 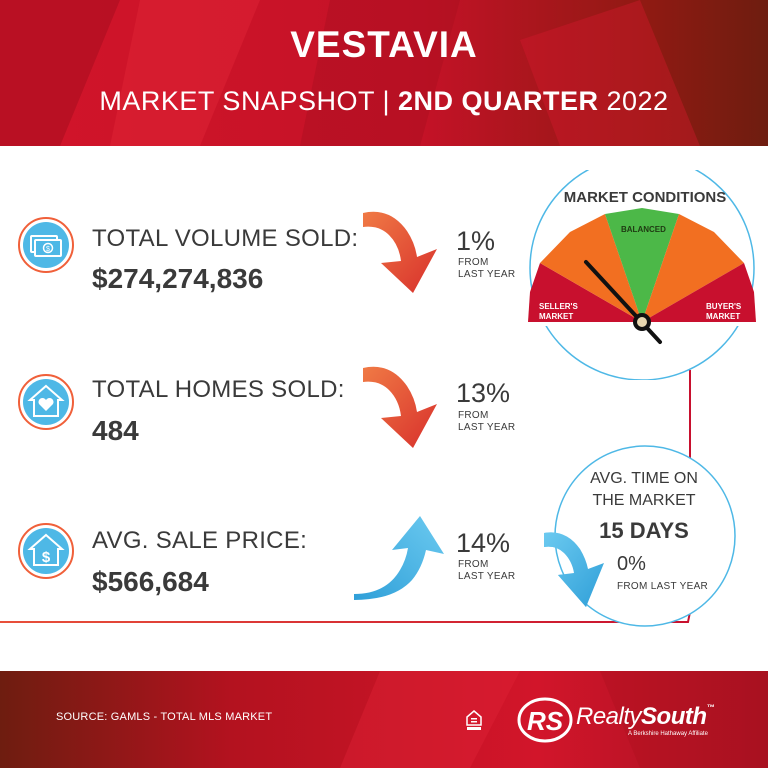 I want to click on change-price: 14%, so click(x=483, y=543).